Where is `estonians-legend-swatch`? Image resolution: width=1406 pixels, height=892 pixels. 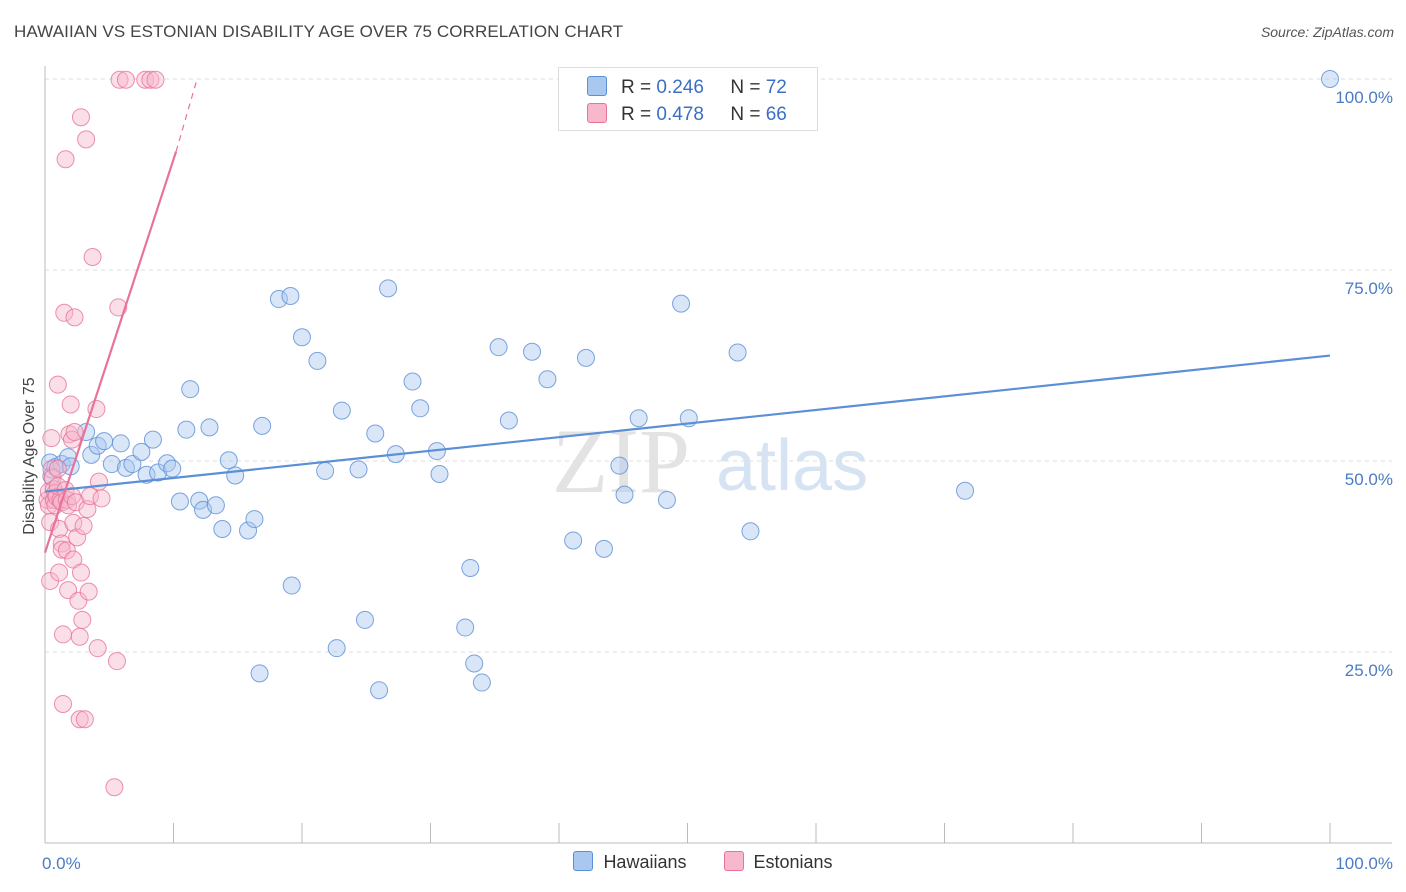
estonians-legend-swatch is located at coordinates (733, 861).